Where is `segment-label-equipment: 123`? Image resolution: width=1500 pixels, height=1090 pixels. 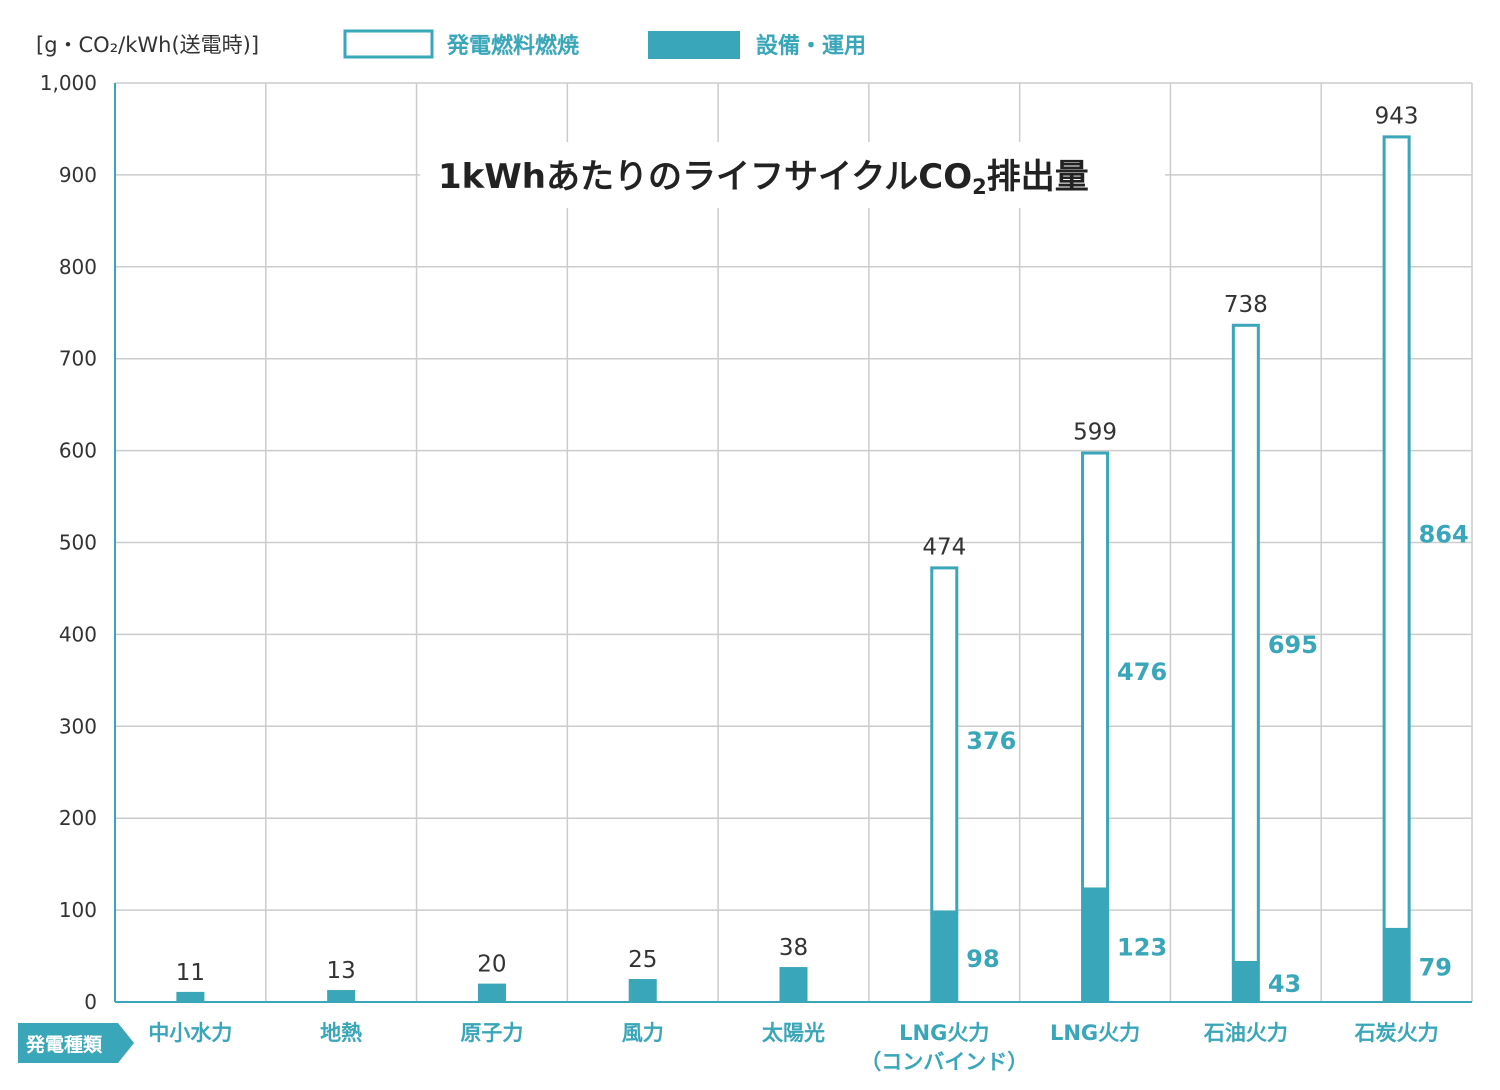
segment-label-equipment: 123 is located at coordinates (1142, 947).